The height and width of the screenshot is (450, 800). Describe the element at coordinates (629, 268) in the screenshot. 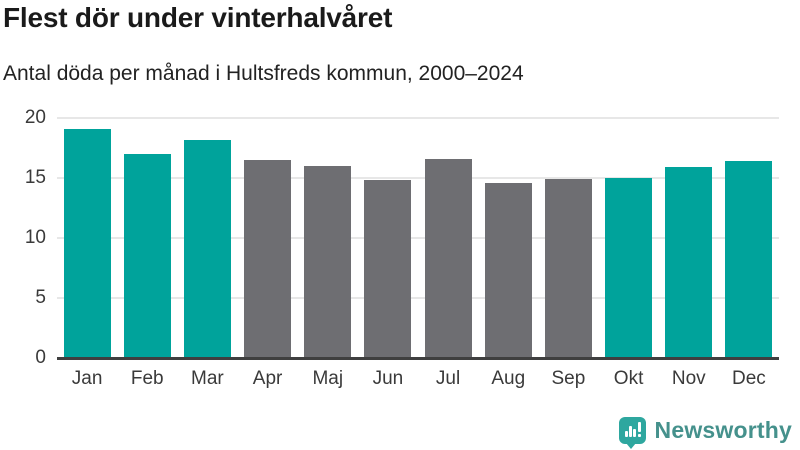

I see `bar-okt` at that location.